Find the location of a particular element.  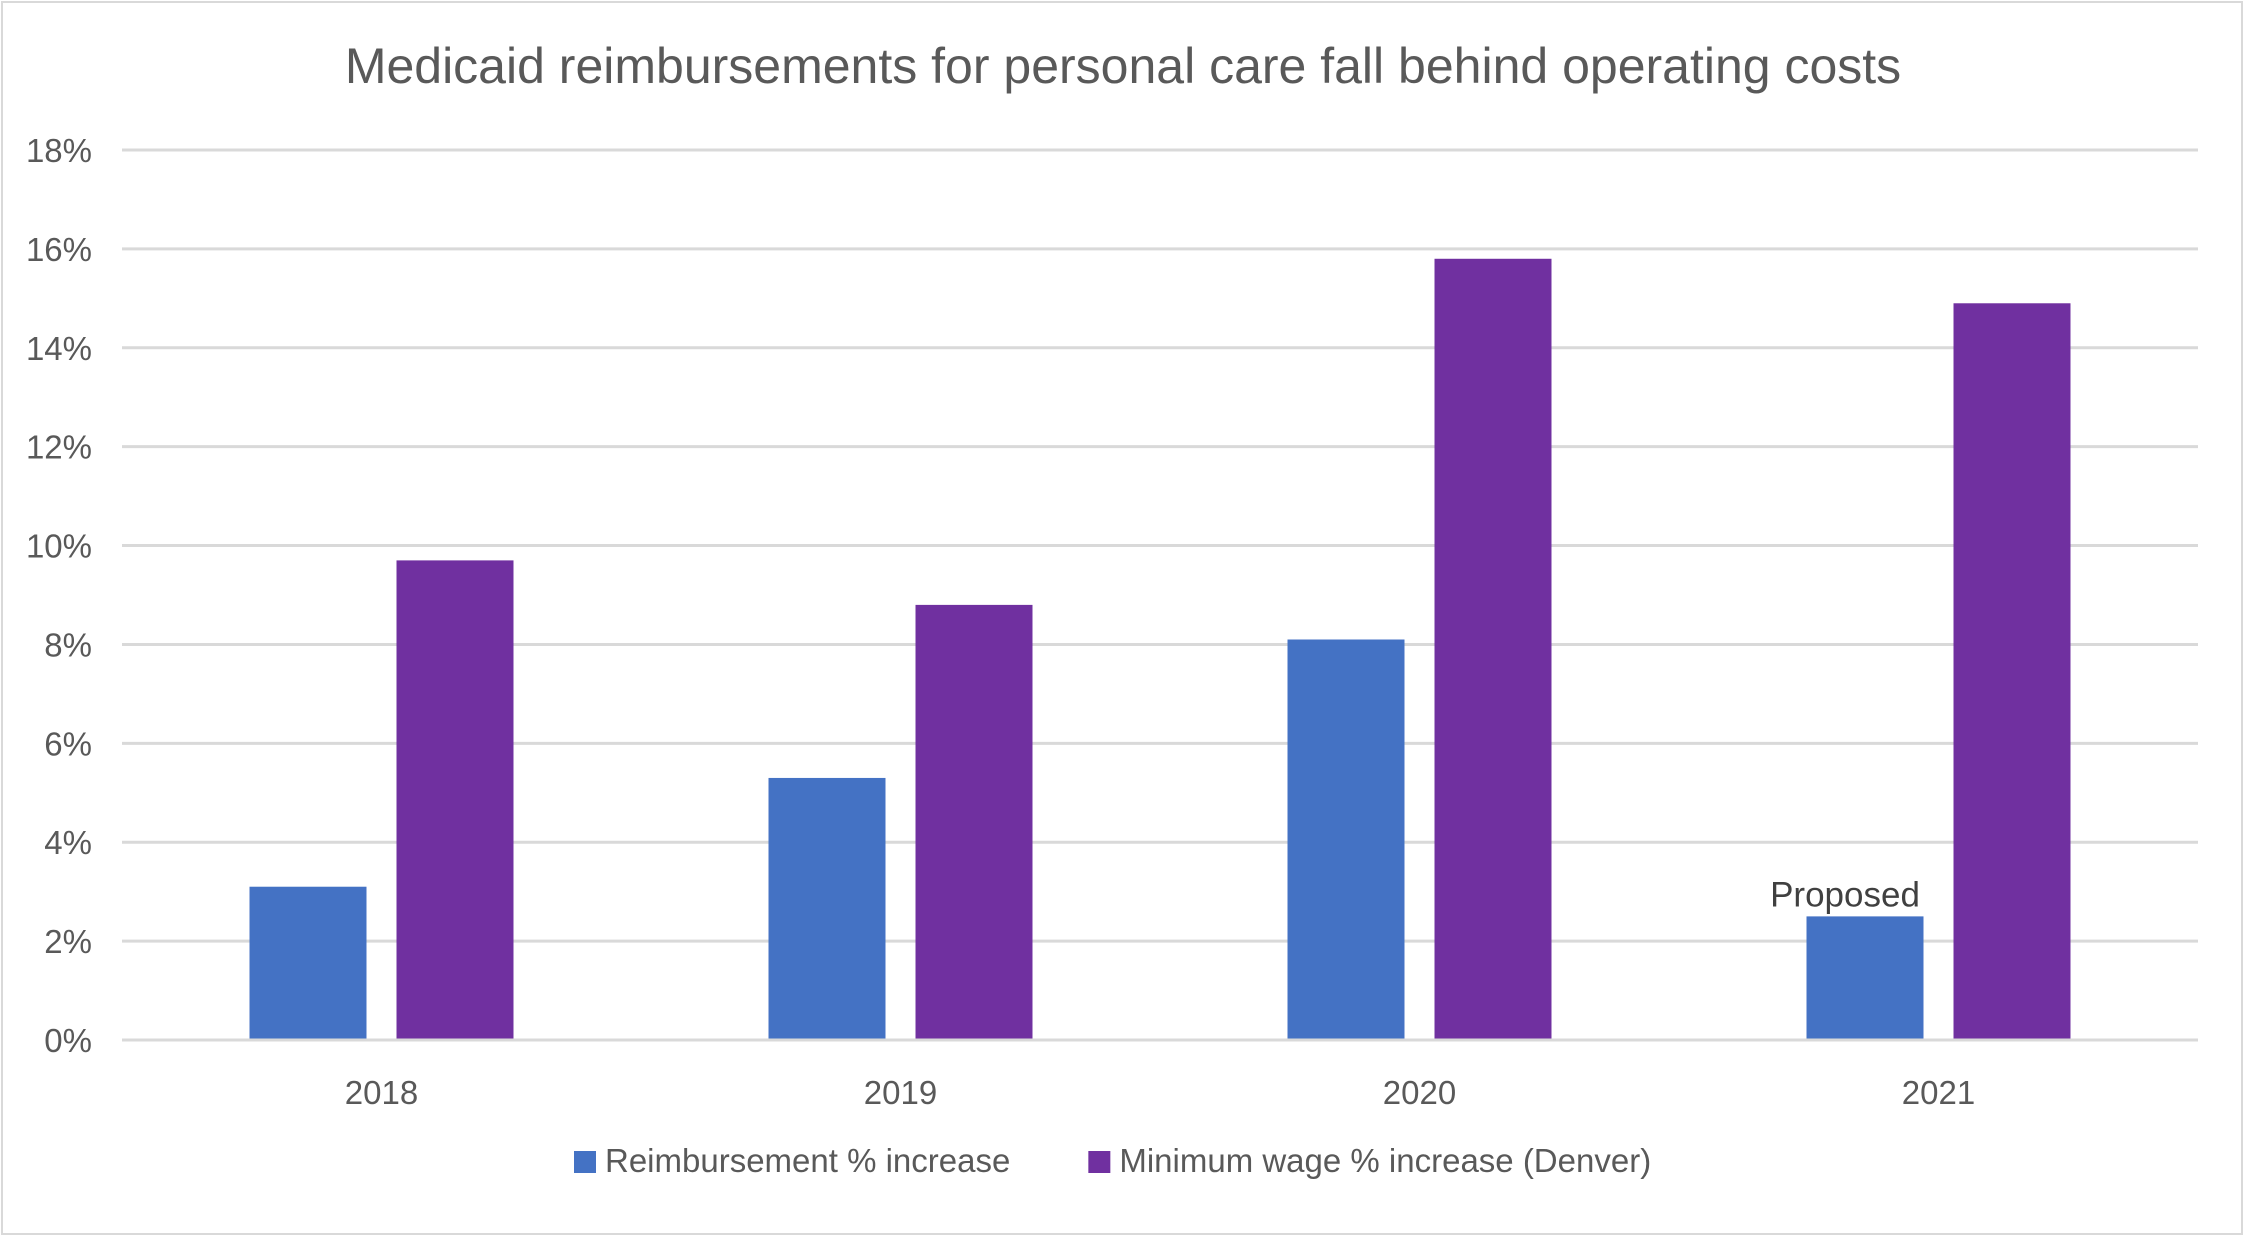

y-tick-label: 12% is located at coordinates (59, 447).